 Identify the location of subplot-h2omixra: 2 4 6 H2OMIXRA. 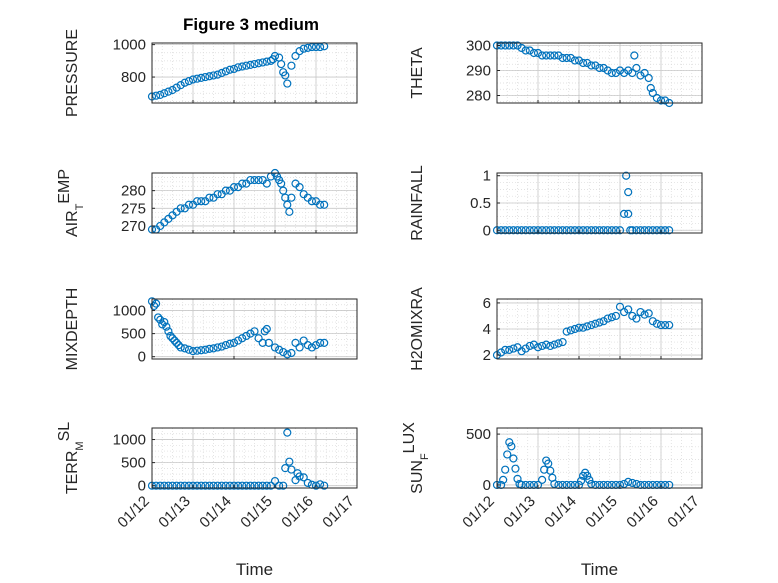
(556, 329).